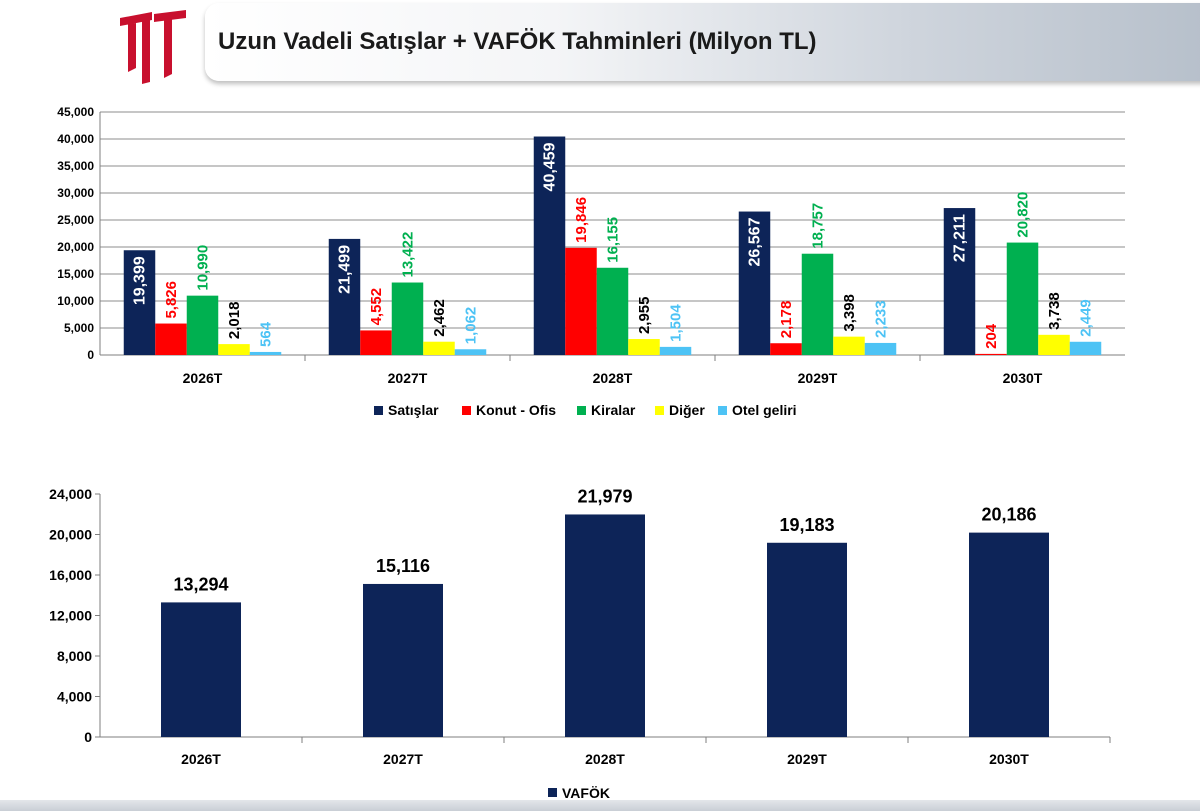  I want to click on data-label: 1,504, so click(676, 323).